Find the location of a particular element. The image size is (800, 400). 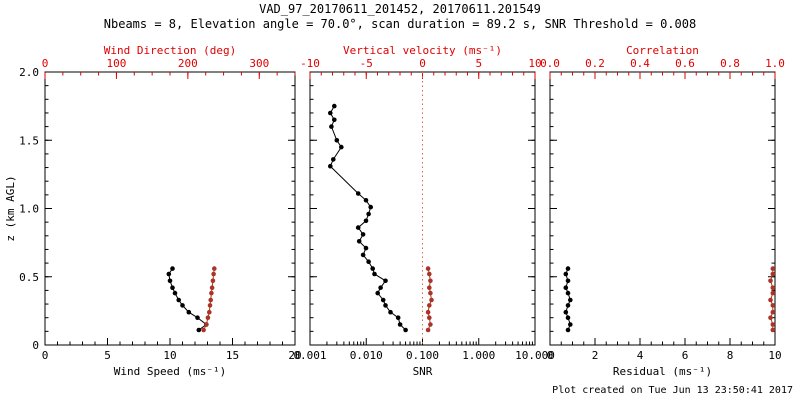

series-correlation is located at coordinates (772, 299).